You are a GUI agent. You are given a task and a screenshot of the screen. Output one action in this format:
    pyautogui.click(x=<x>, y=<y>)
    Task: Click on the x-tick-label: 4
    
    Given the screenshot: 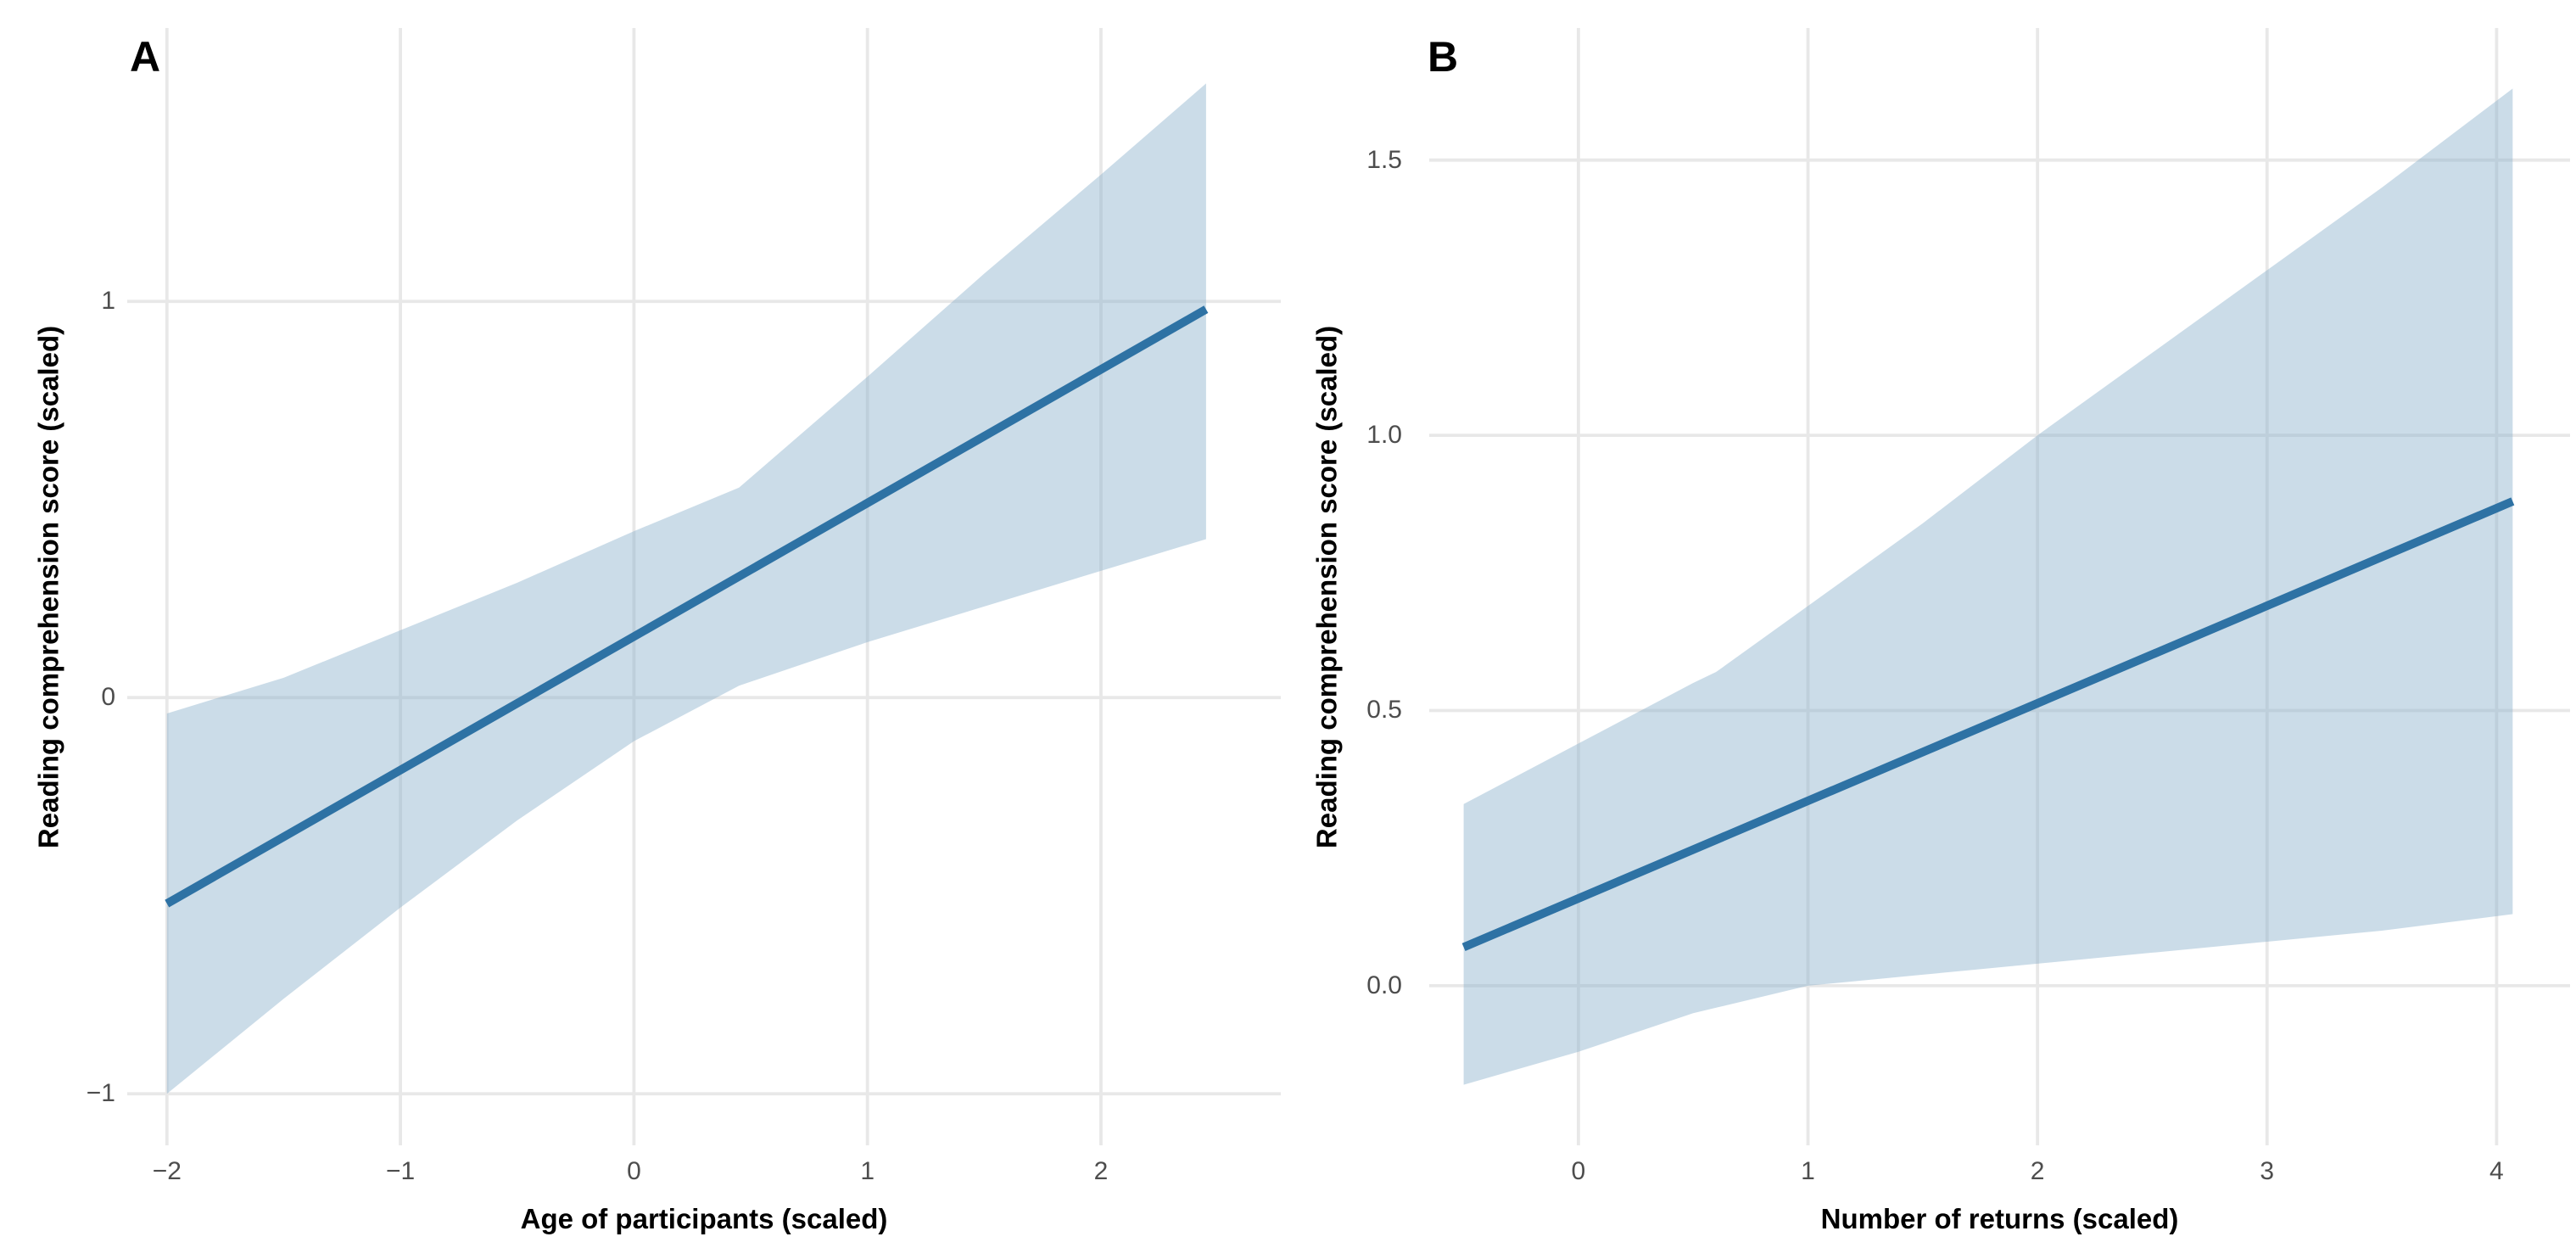 What is the action you would take?
    pyautogui.click(x=2496, y=1171)
    